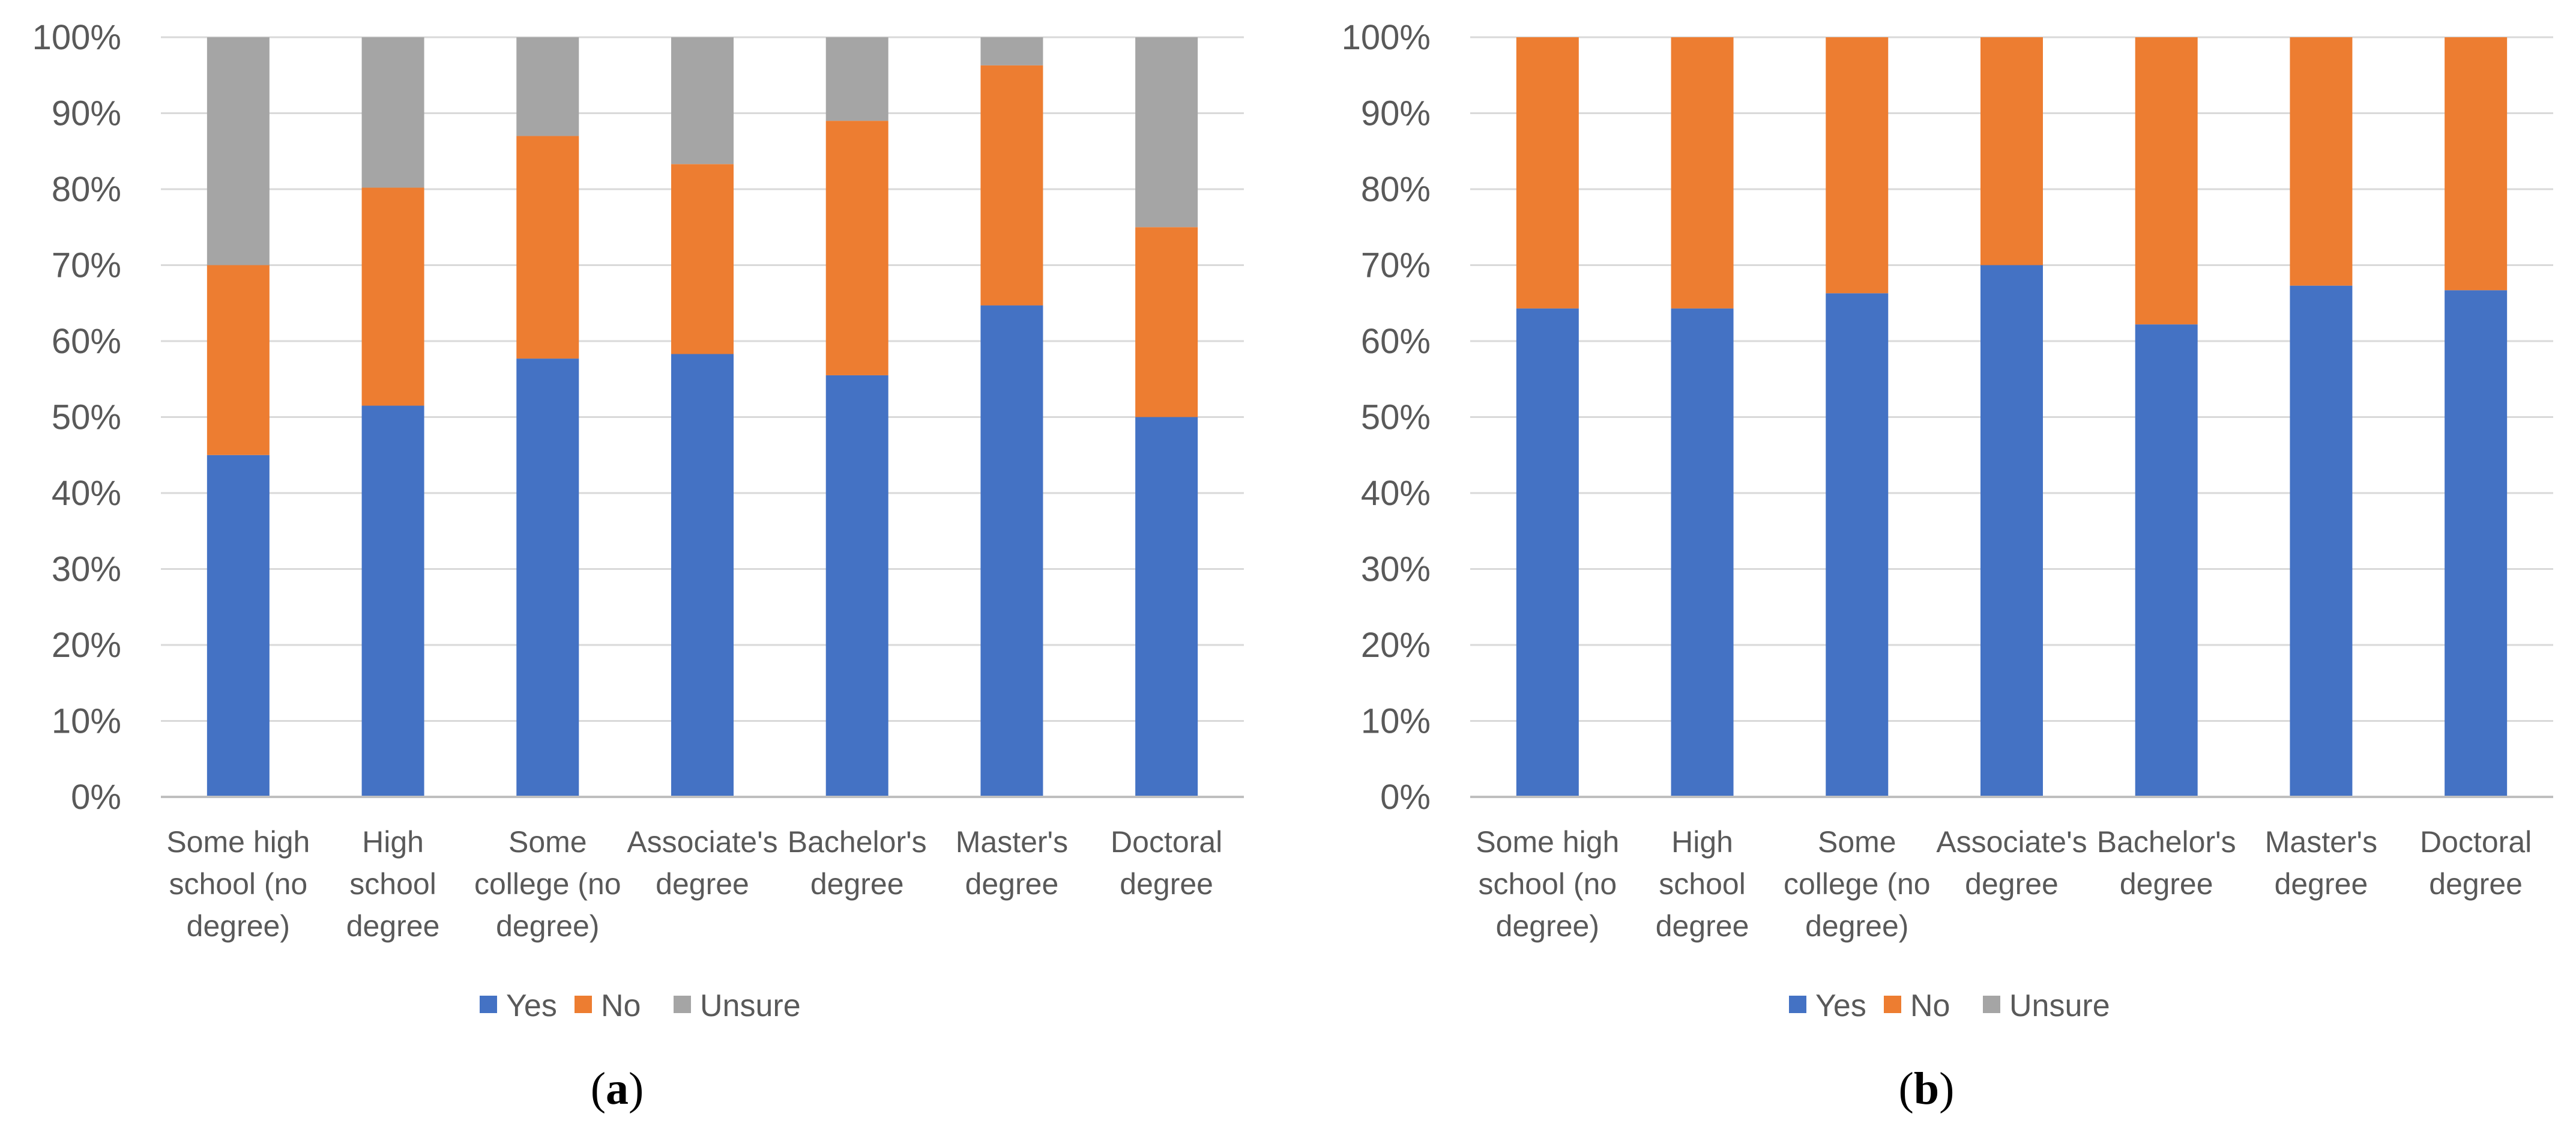 Image resolution: width=2576 pixels, height=1135 pixels. Describe the element at coordinates (617, 1089) in the screenshot. I see `caption-letter: a` at that location.